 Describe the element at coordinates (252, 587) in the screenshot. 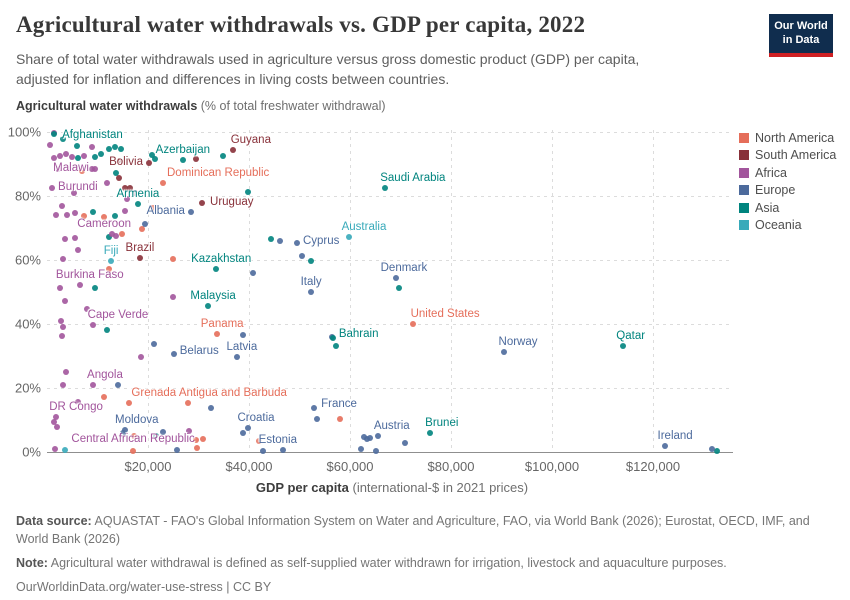

I see `license-link: CC BY` at that location.